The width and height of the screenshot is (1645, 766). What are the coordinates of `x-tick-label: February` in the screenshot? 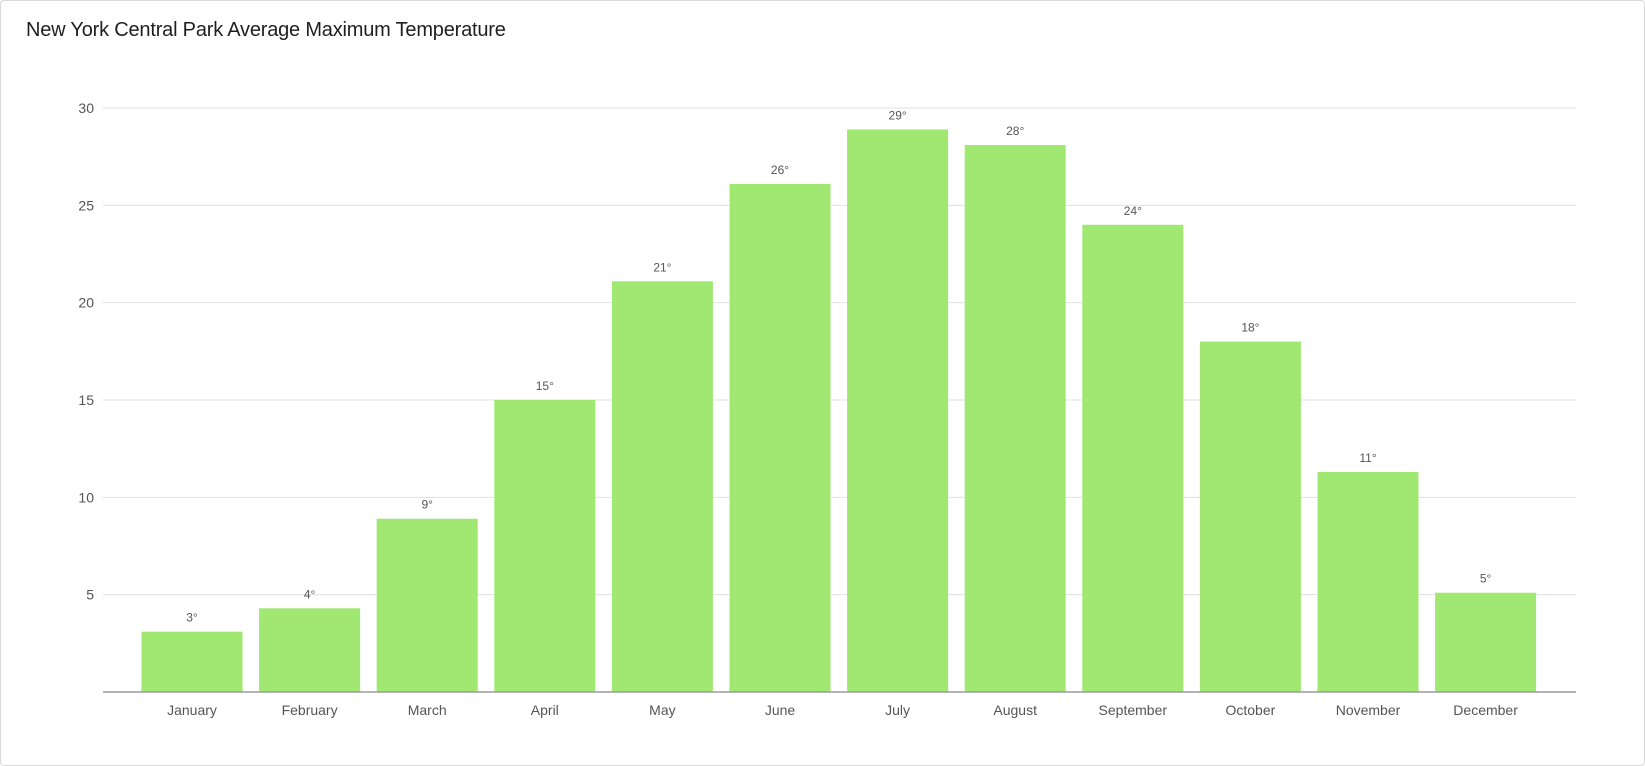 It's located at (310, 710).